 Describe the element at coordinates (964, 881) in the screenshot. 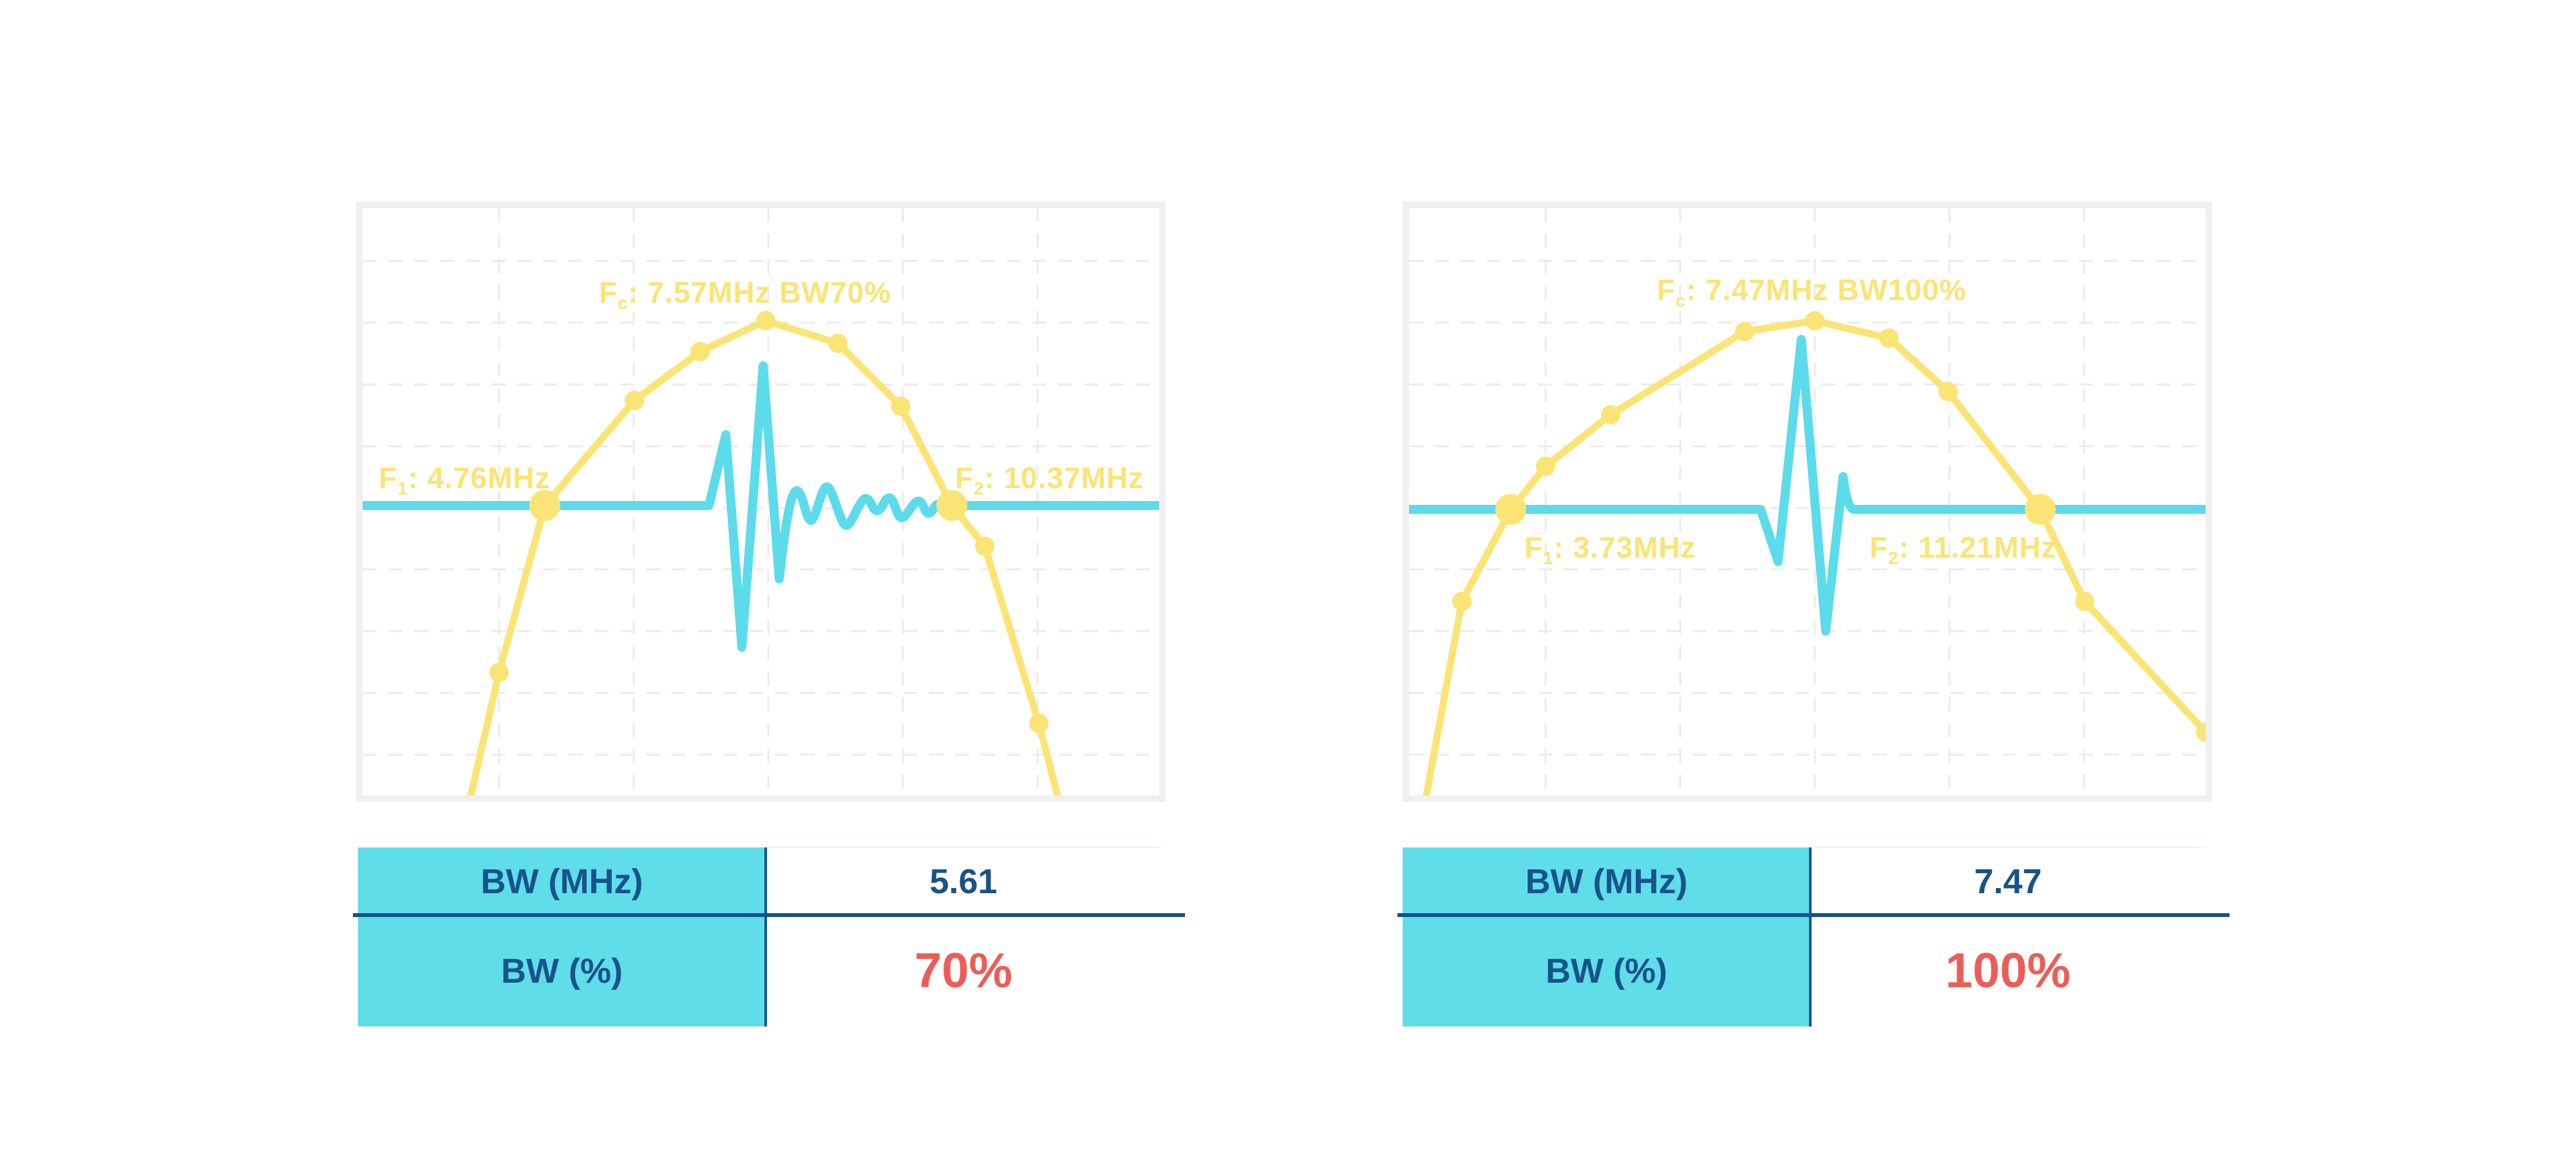

I see `bw-mhz-value-cell: 5.61` at that location.